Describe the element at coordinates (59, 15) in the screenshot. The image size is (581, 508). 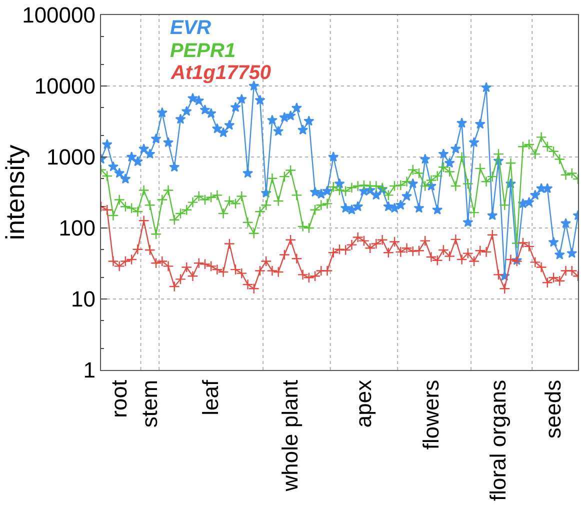
I see `y-tick-label: 100000` at that location.